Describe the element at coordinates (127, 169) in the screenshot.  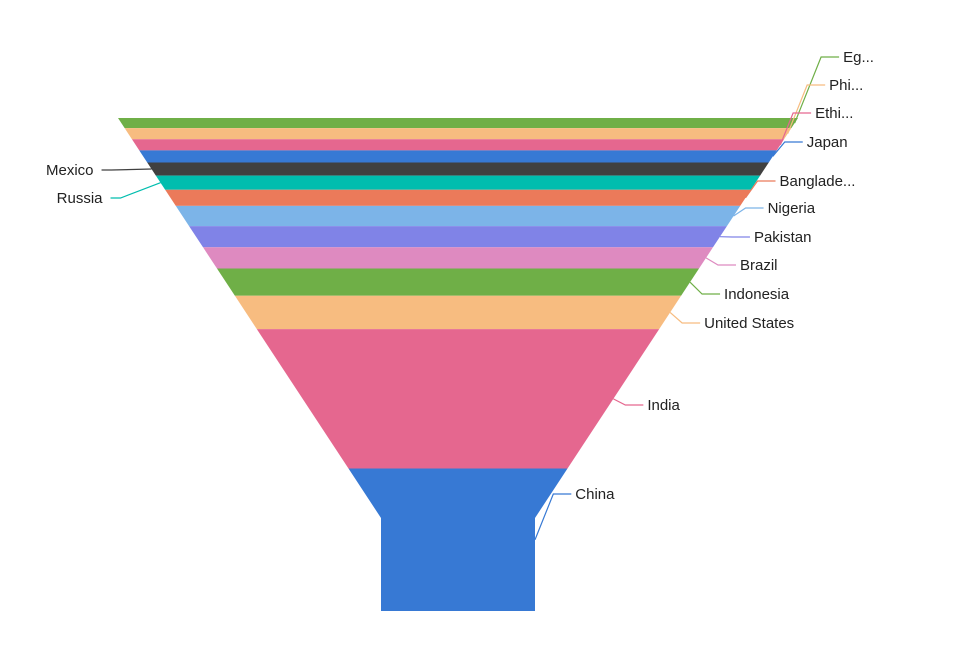
I see `connector-mexico` at that location.